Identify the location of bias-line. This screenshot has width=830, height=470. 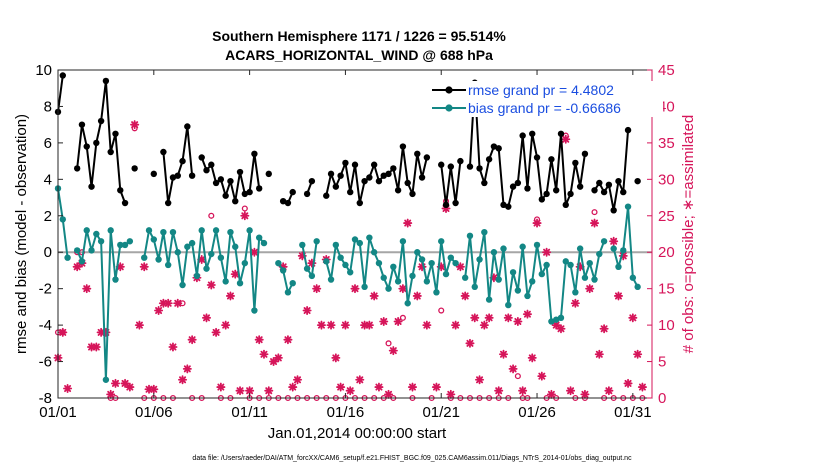
(309, 259).